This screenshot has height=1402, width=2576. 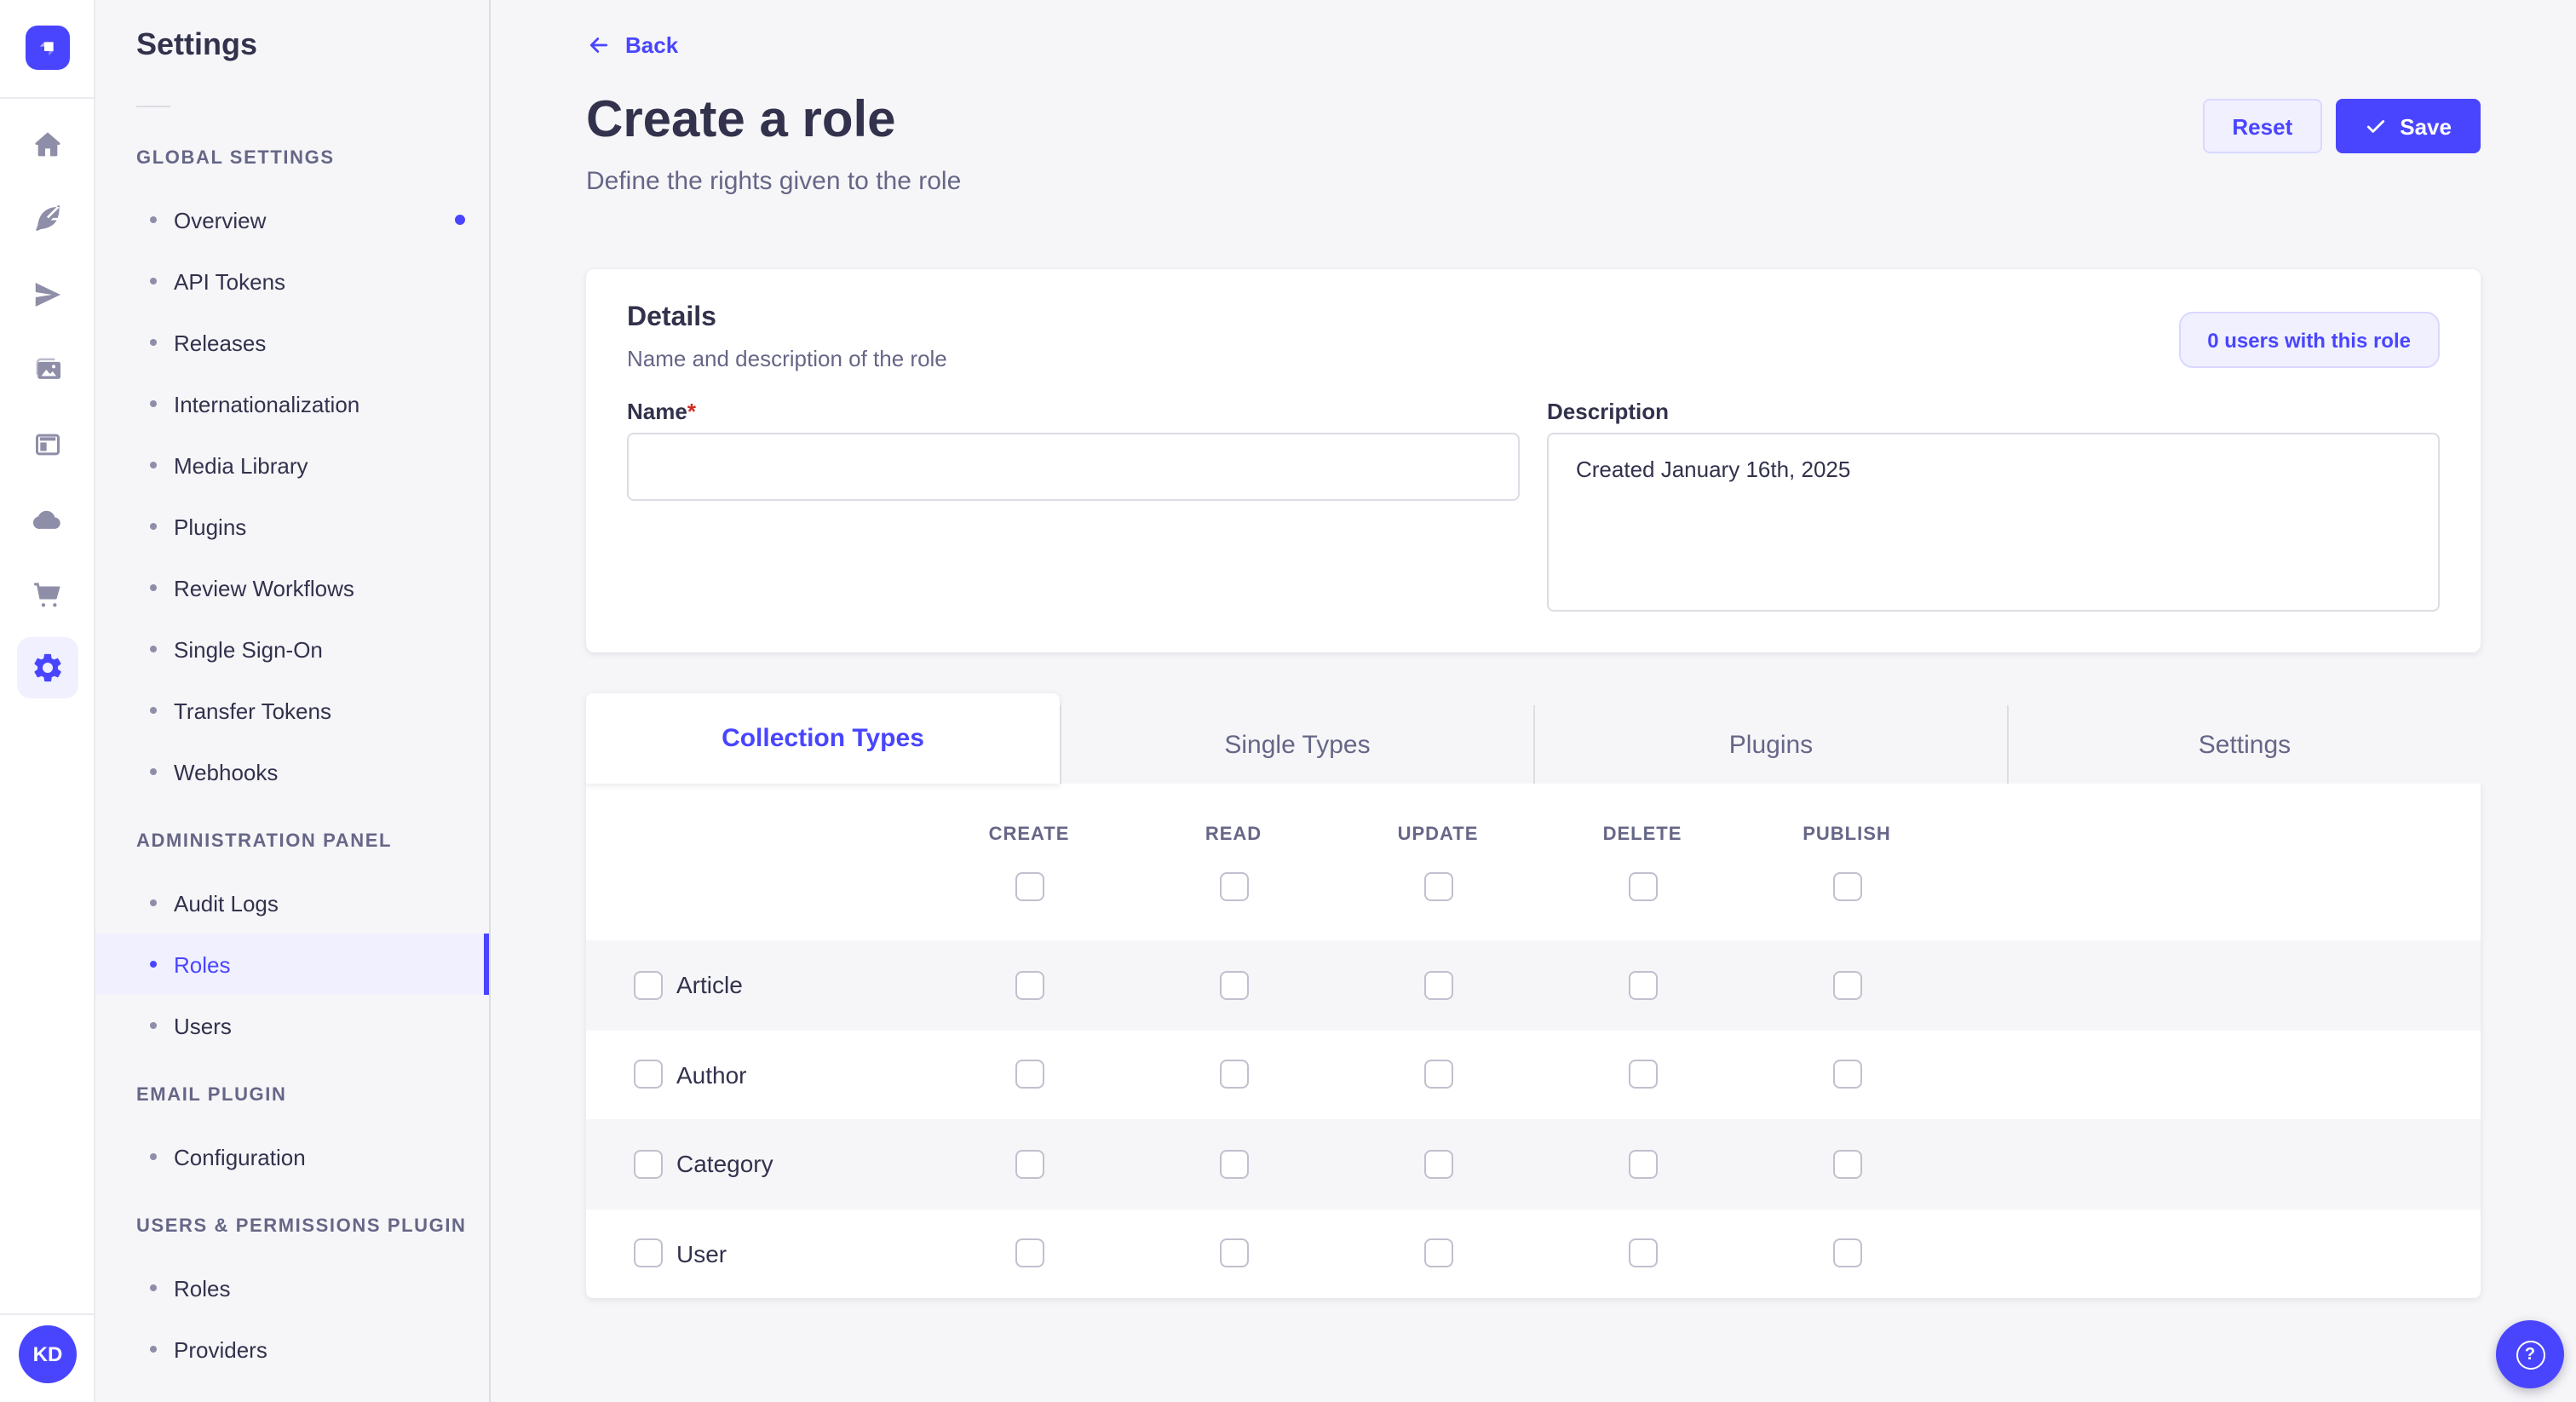 What do you see at coordinates (1030, 984) in the screenshot?
I see `permission-checkbox-article-create` at bounding box center [1030, 984].